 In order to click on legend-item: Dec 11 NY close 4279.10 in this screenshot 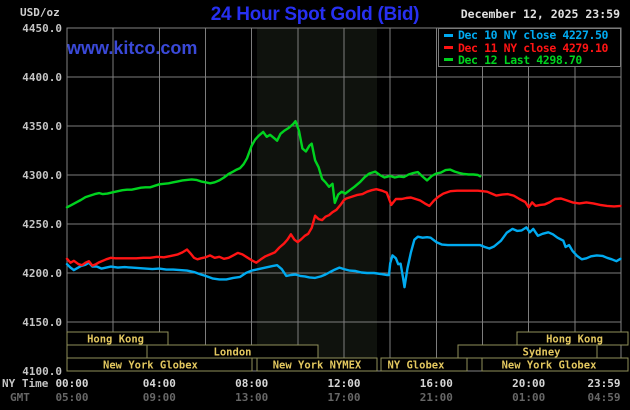, I will do `click(529, 47)`.